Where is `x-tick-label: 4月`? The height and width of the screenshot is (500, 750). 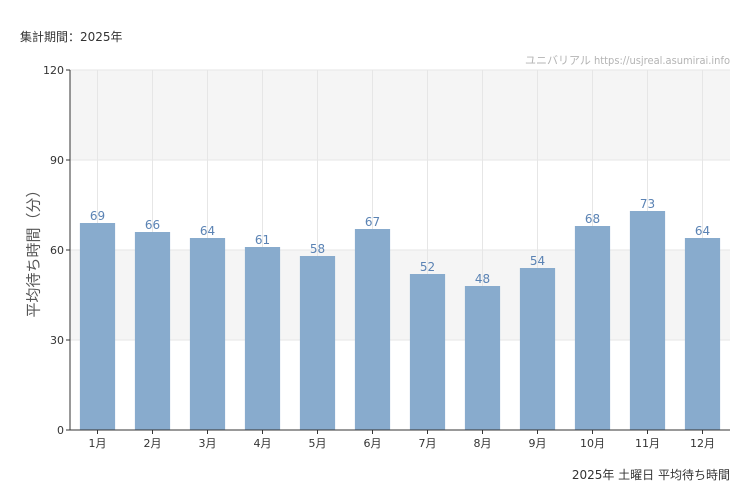
x-tick-label: 4月 is located at coordinates (263, 443).